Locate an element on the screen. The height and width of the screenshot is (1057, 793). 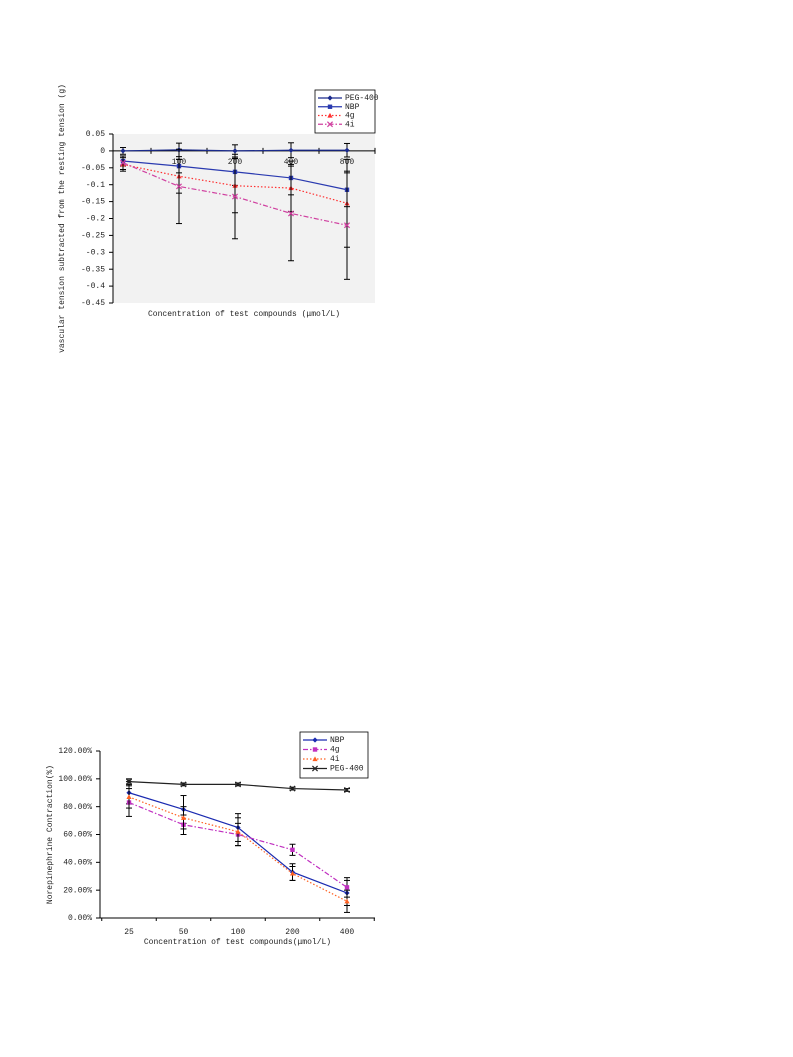
x-axis-label: Concentration of test compounds(μmol/L) is located at coordinates (237, 942).